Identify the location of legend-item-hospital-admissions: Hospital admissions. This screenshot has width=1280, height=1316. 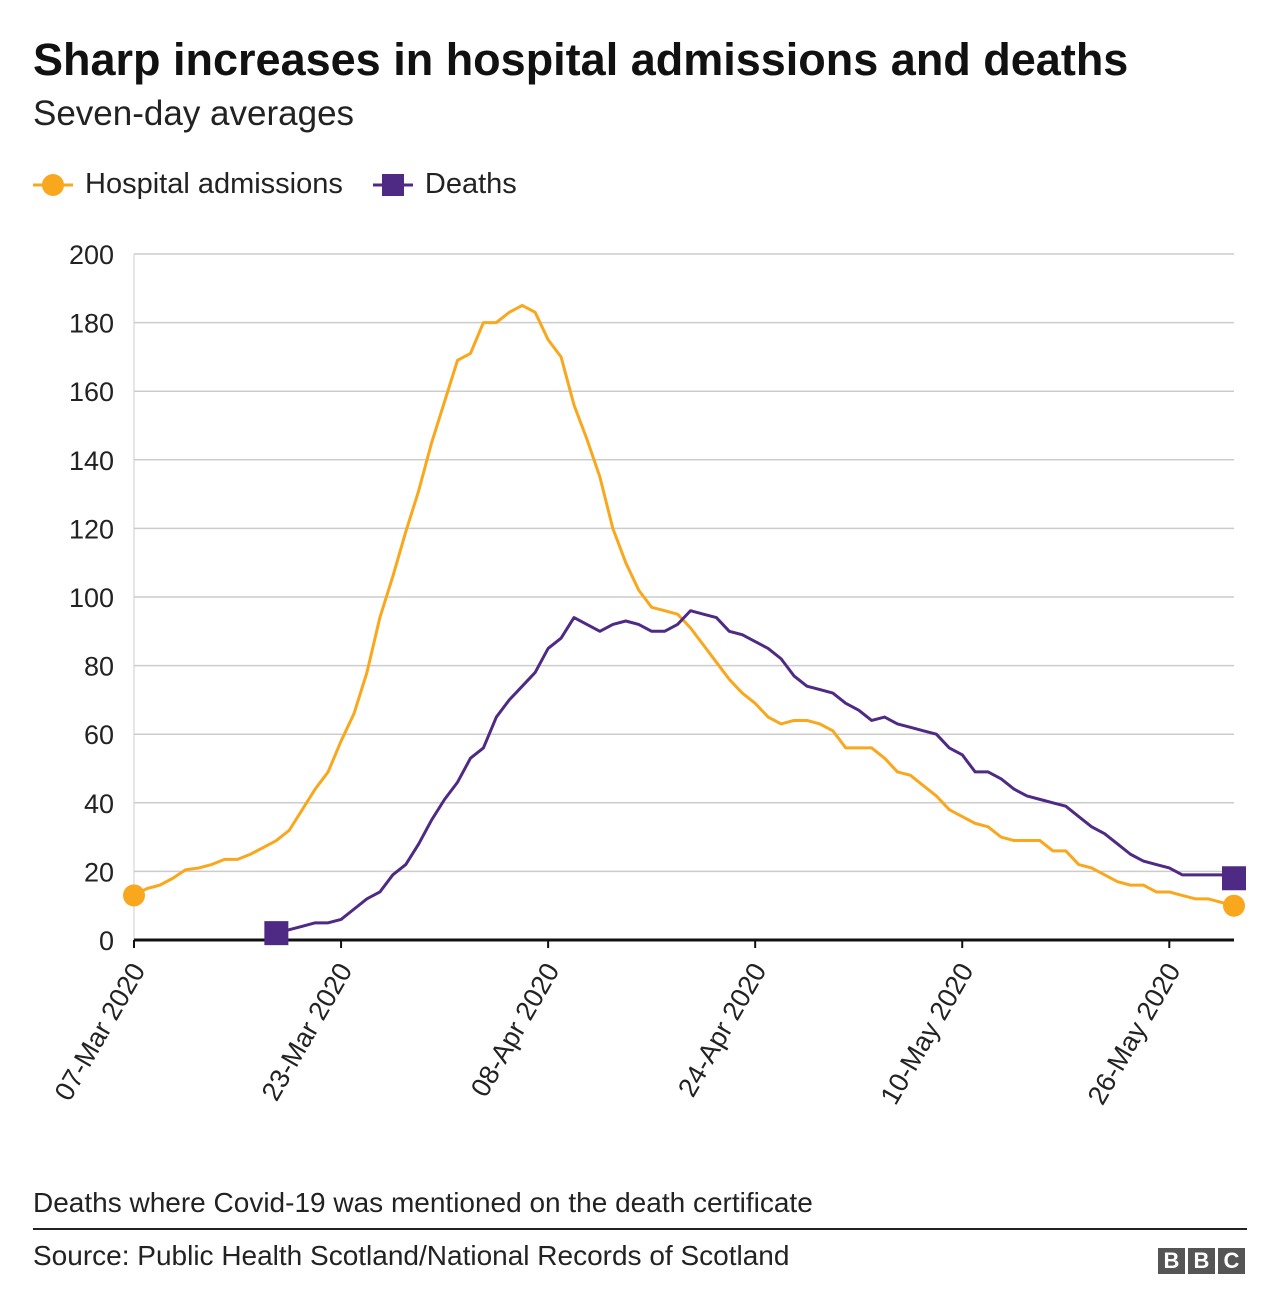
(188, 184).